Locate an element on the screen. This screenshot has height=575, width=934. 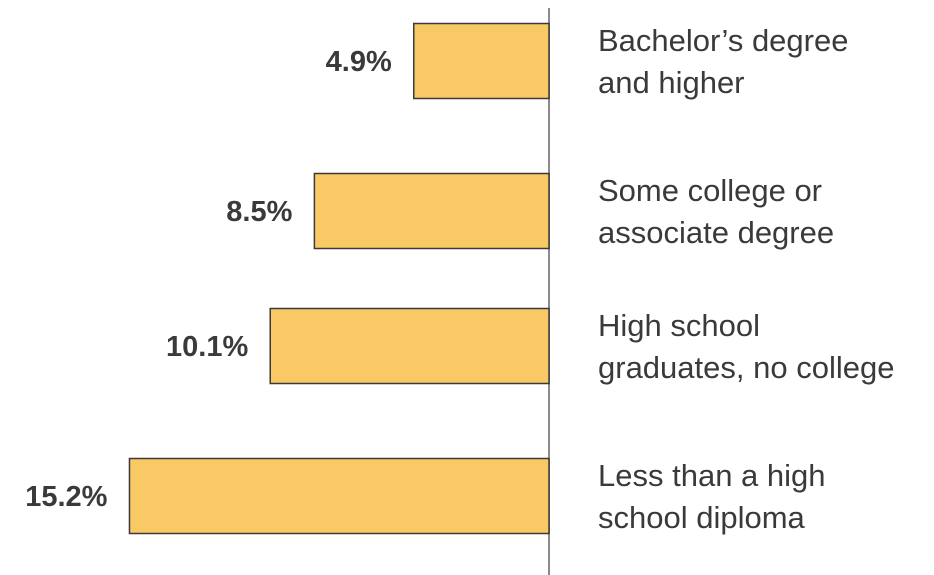
category-label-2-line-0: High school is located at coordinates (679, 325).